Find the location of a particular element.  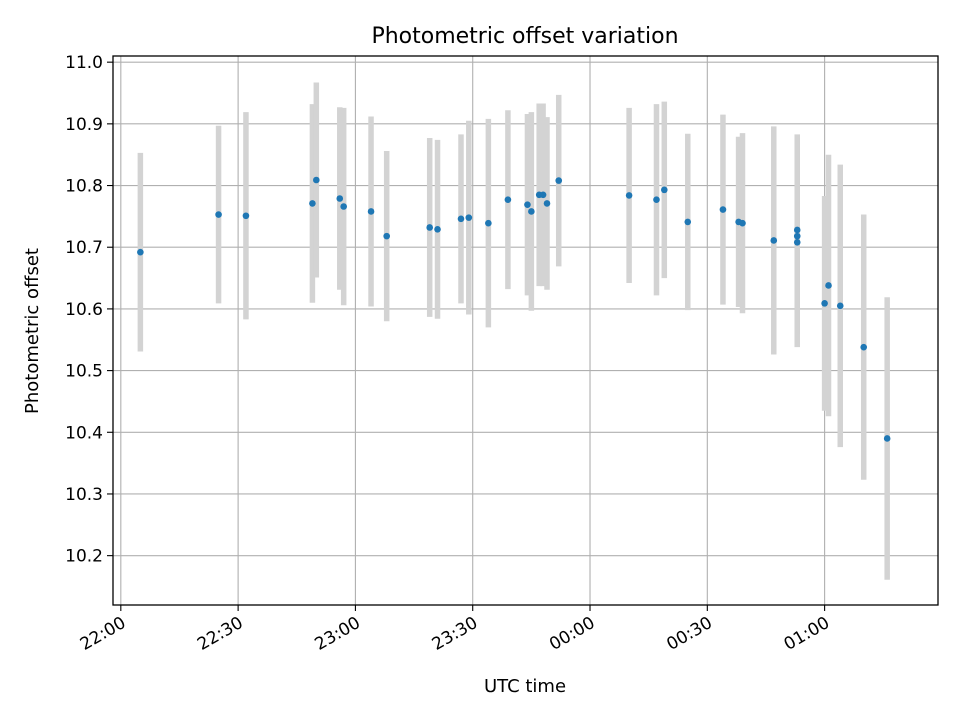

y-axis-label: Photometric offset is located at coordinates (32, 331).